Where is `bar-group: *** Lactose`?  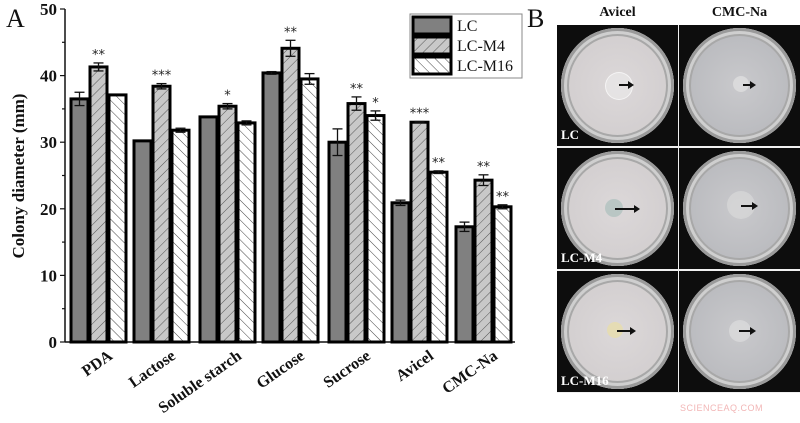 bar-group: *** Lactose is located at coordinates (158, 230).